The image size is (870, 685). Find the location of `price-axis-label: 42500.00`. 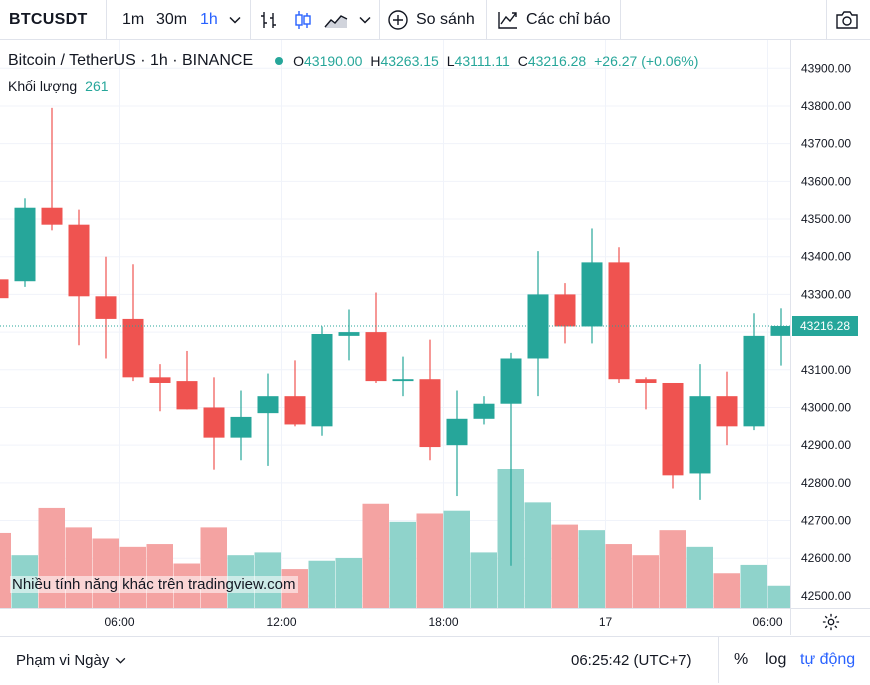

price-axis-label: 42500.00 is located at coordinates (826, 596).